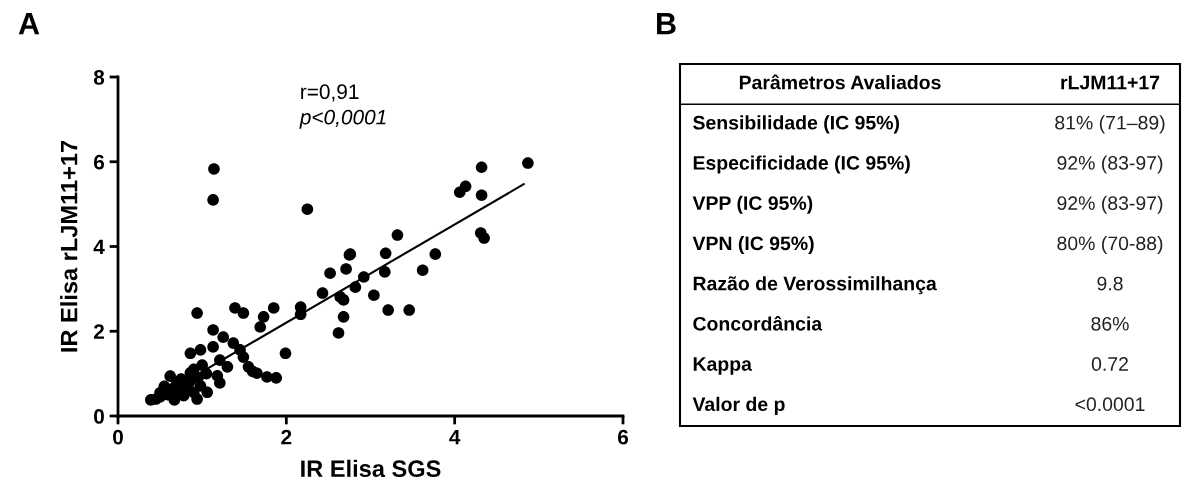 The width and height of the screenshot is (1191, 491). What do you see at coordinates (371, 468) in the screenshot?
I see `x-axis-title: IR Elisa SGS` at bounding box center [371, 468].